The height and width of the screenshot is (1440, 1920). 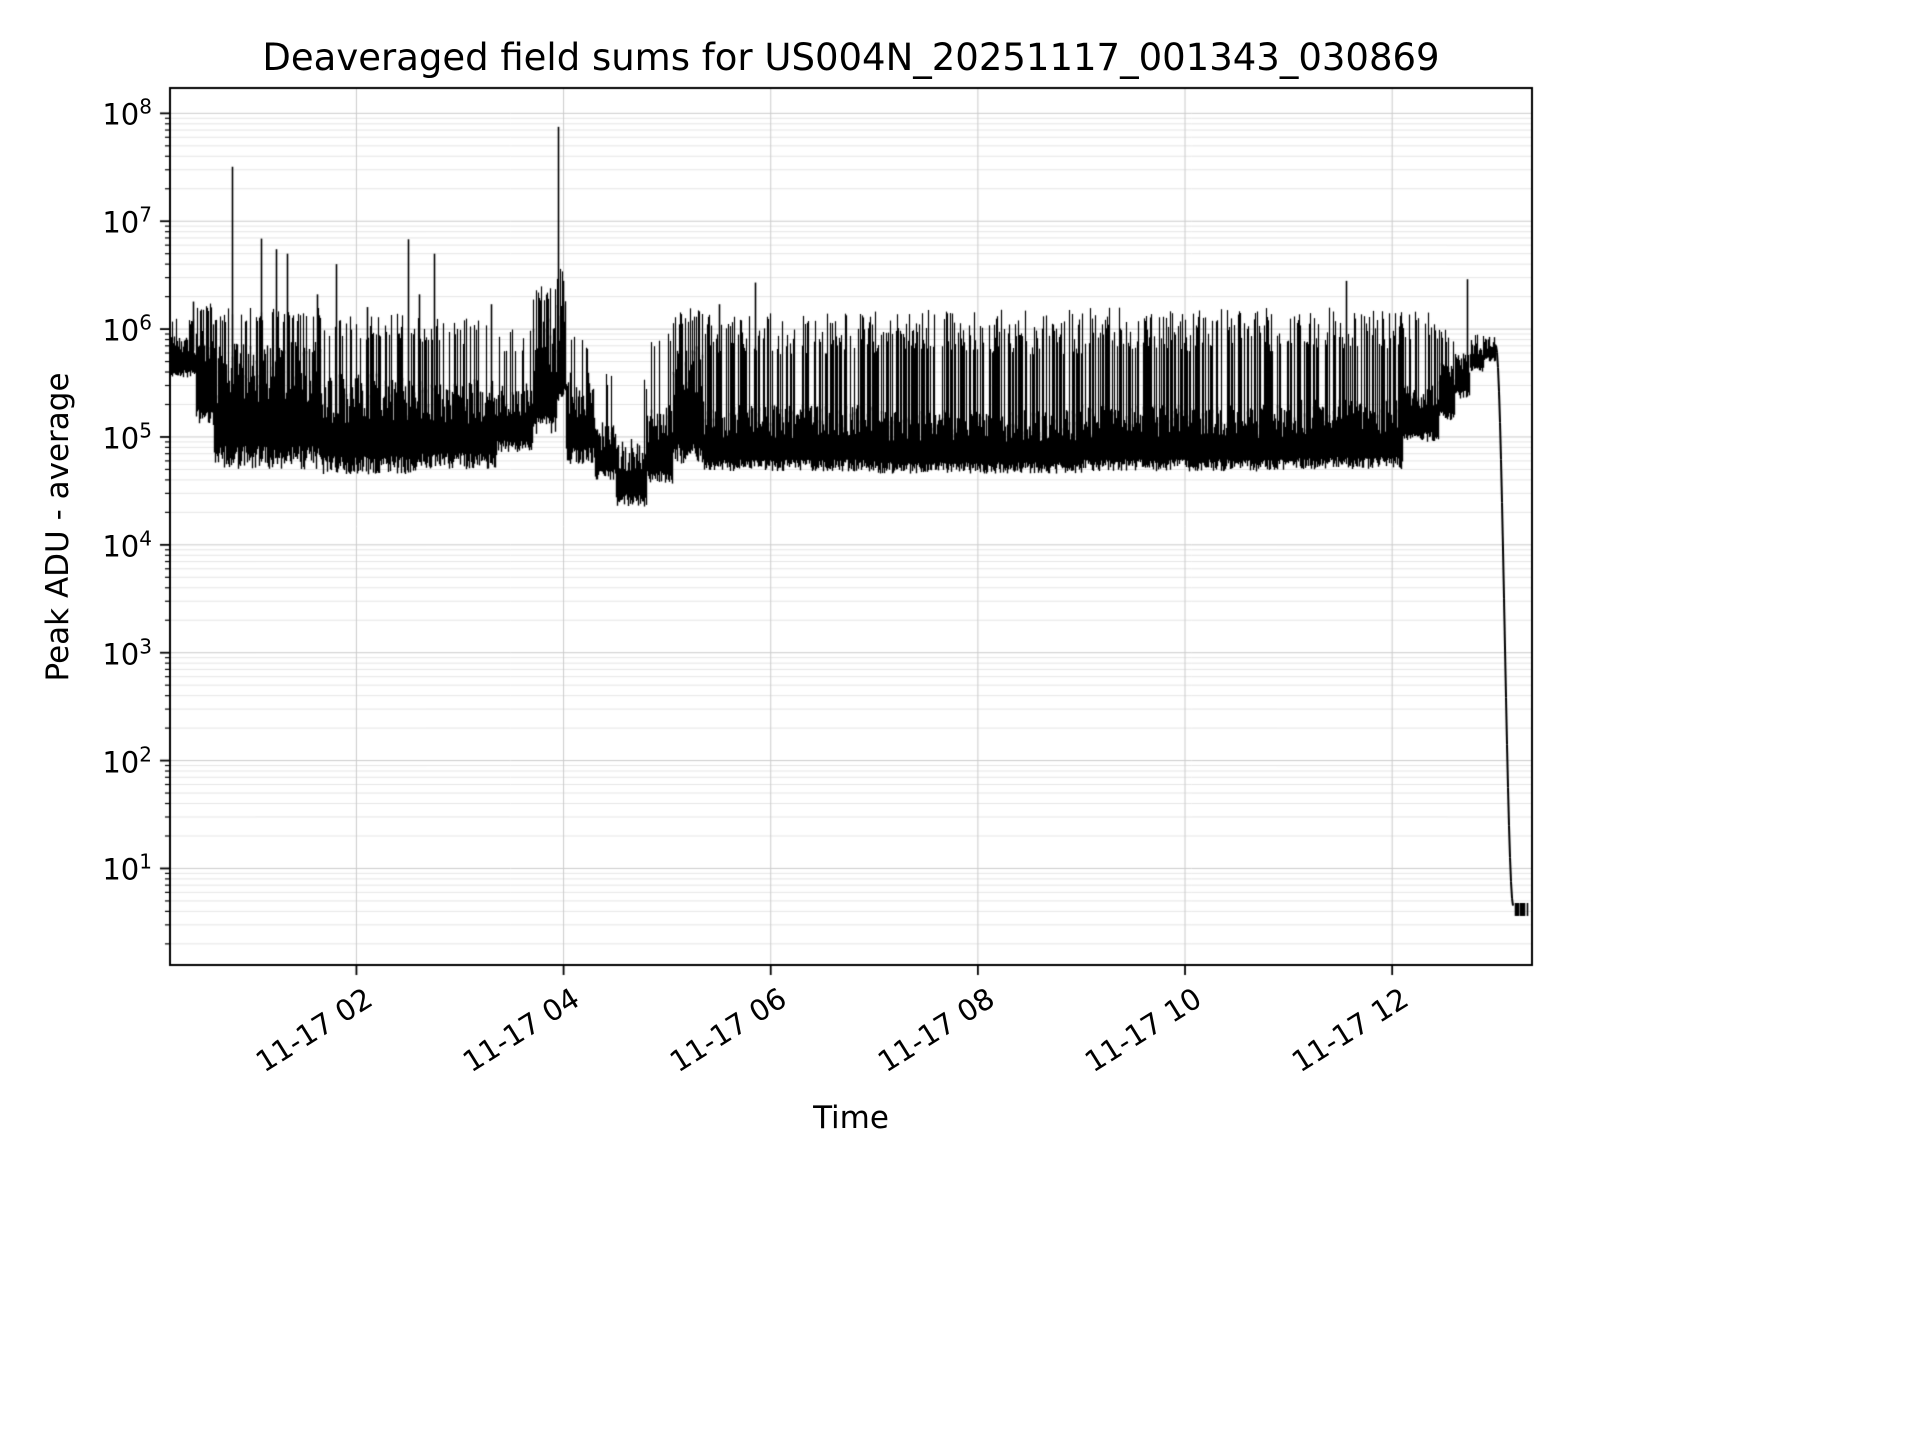 I want to click on x-axis-label: Time, so click(x=851, y=1118).